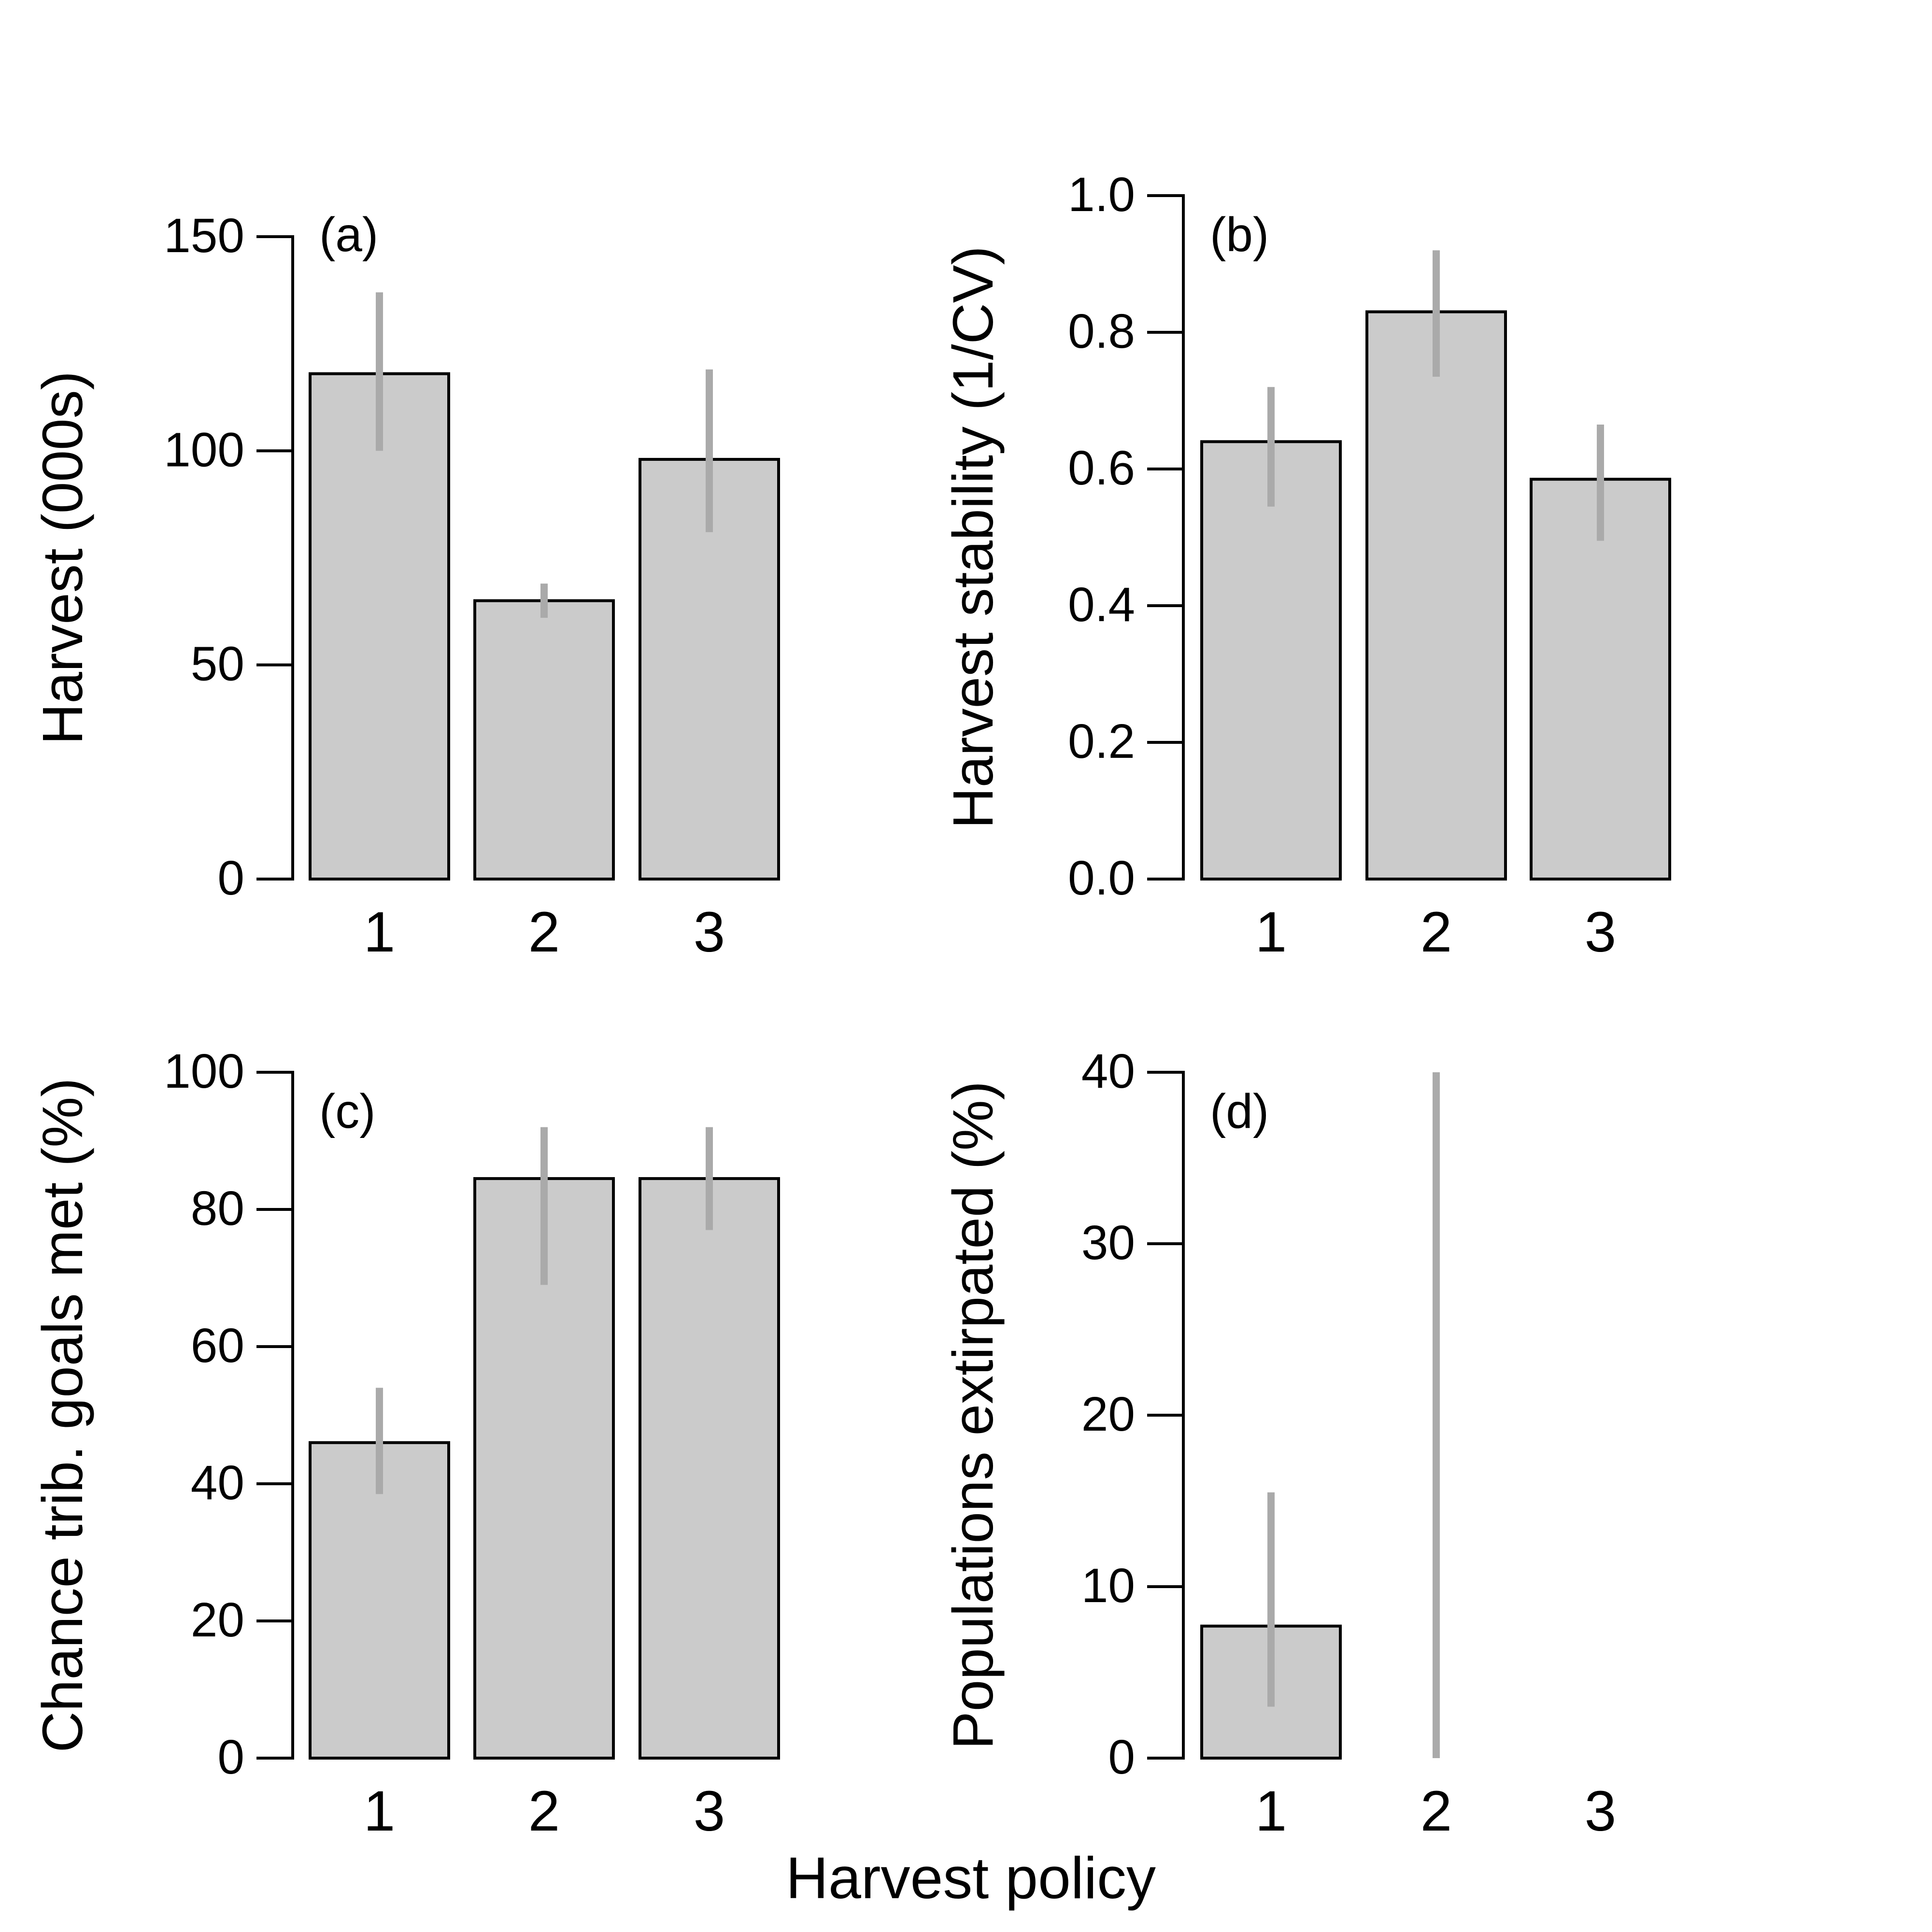 This screenshot has width=1932, height=1932. Describe the element at coordinates (1239, 1111) in the screenshot. I see `extirpated-panel-label: (d)` at that location.